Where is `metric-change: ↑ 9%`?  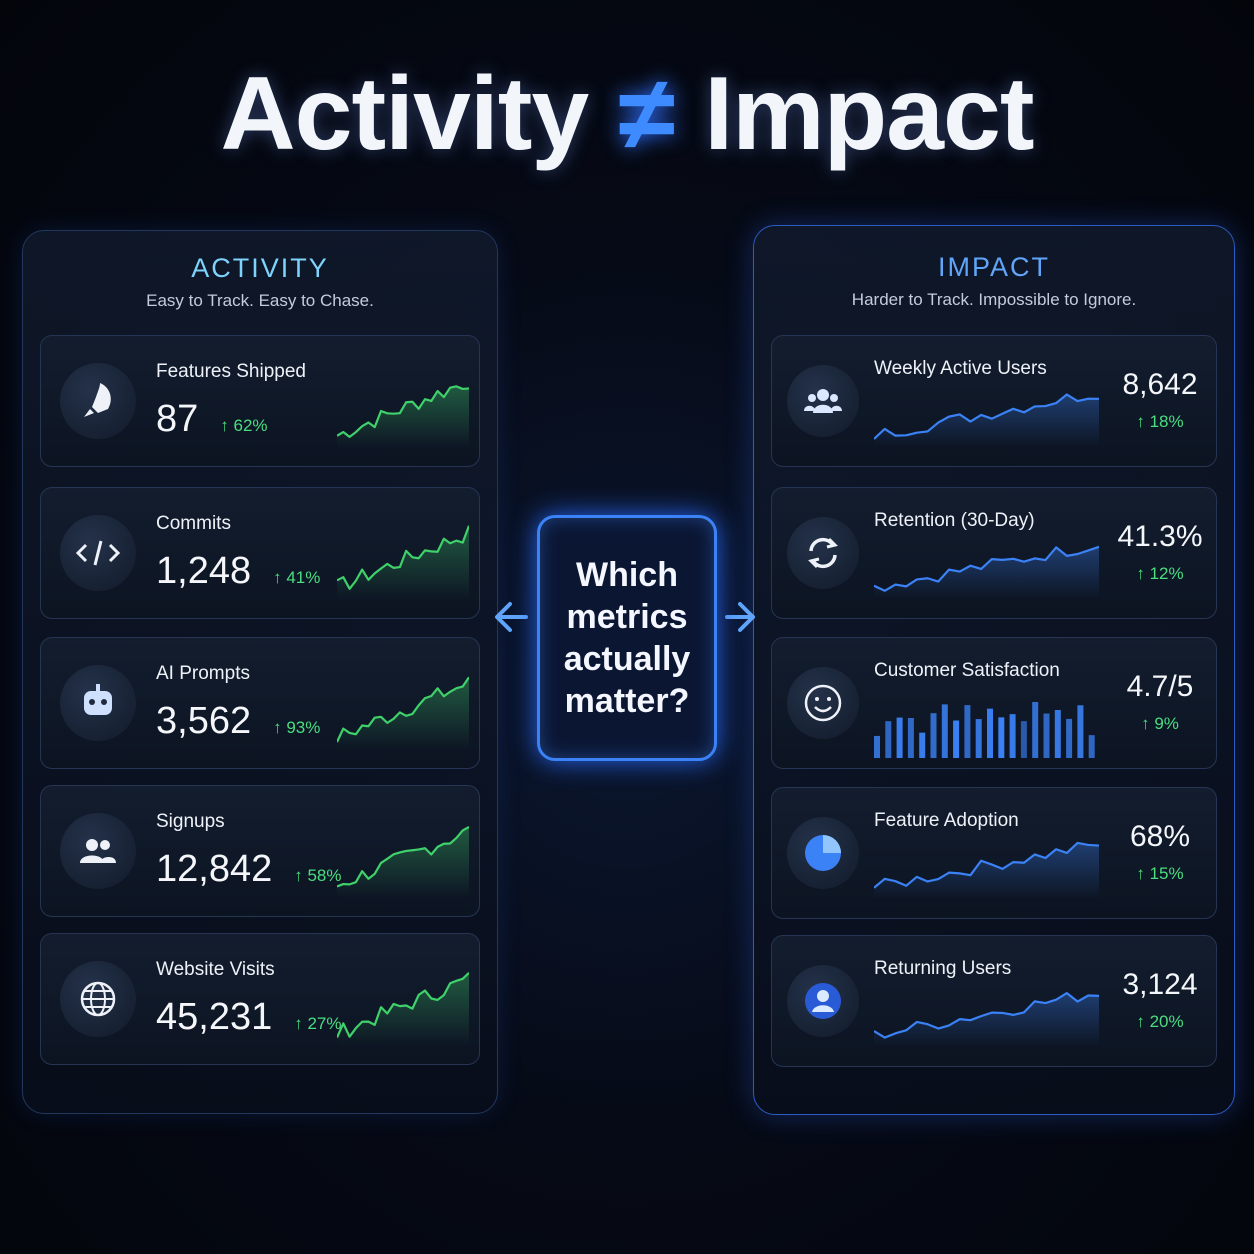 metric-change: ↑ 9% is located at coordinates (1160, 723).